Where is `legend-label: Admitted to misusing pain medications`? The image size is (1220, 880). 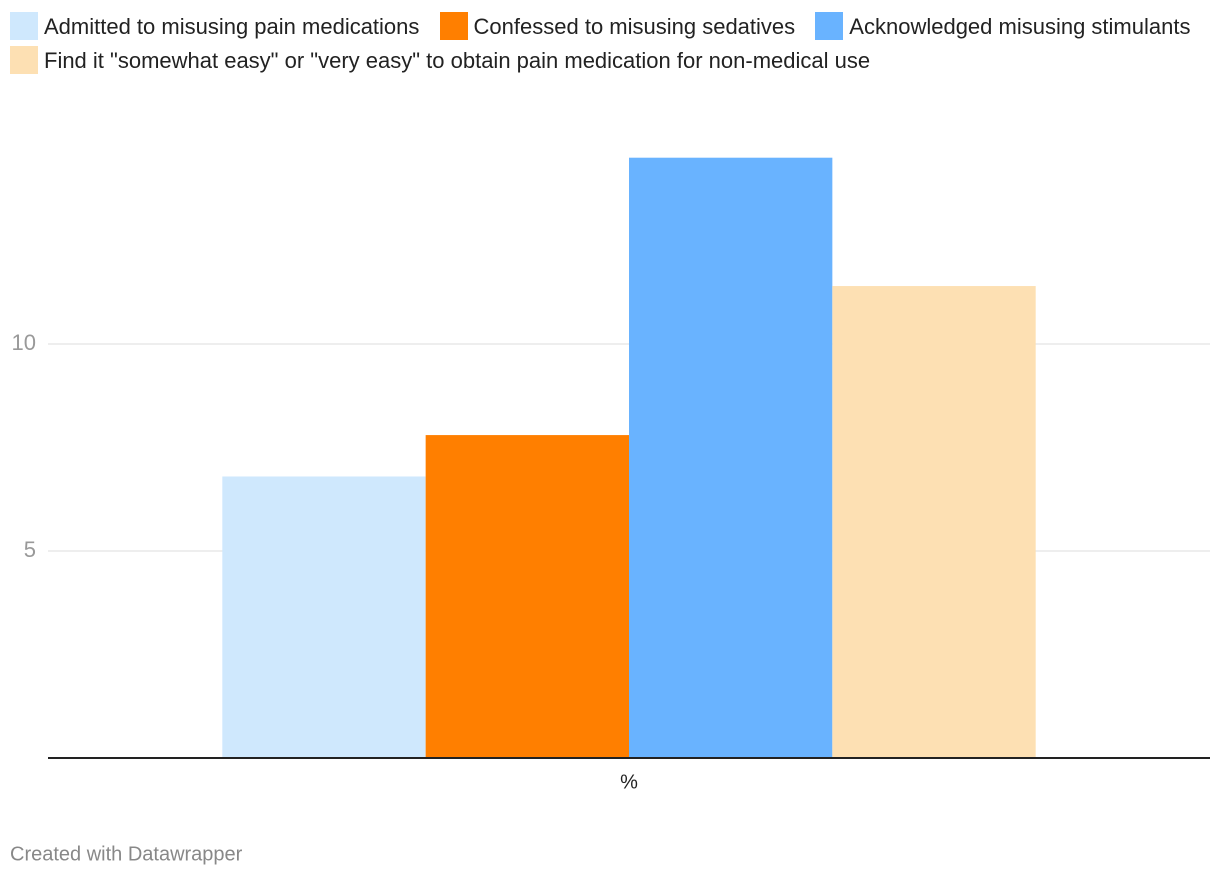
legend-label: Admitted to misusing pain medications is located at coordinates (232, 26).